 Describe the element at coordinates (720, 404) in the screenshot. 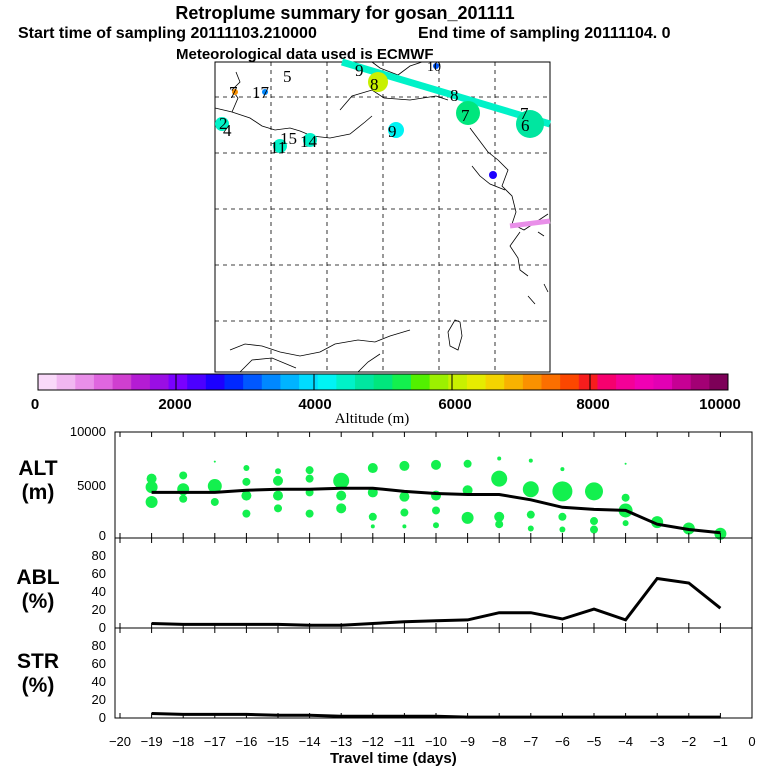

I see `colorbar-tick: 10000` at that location.